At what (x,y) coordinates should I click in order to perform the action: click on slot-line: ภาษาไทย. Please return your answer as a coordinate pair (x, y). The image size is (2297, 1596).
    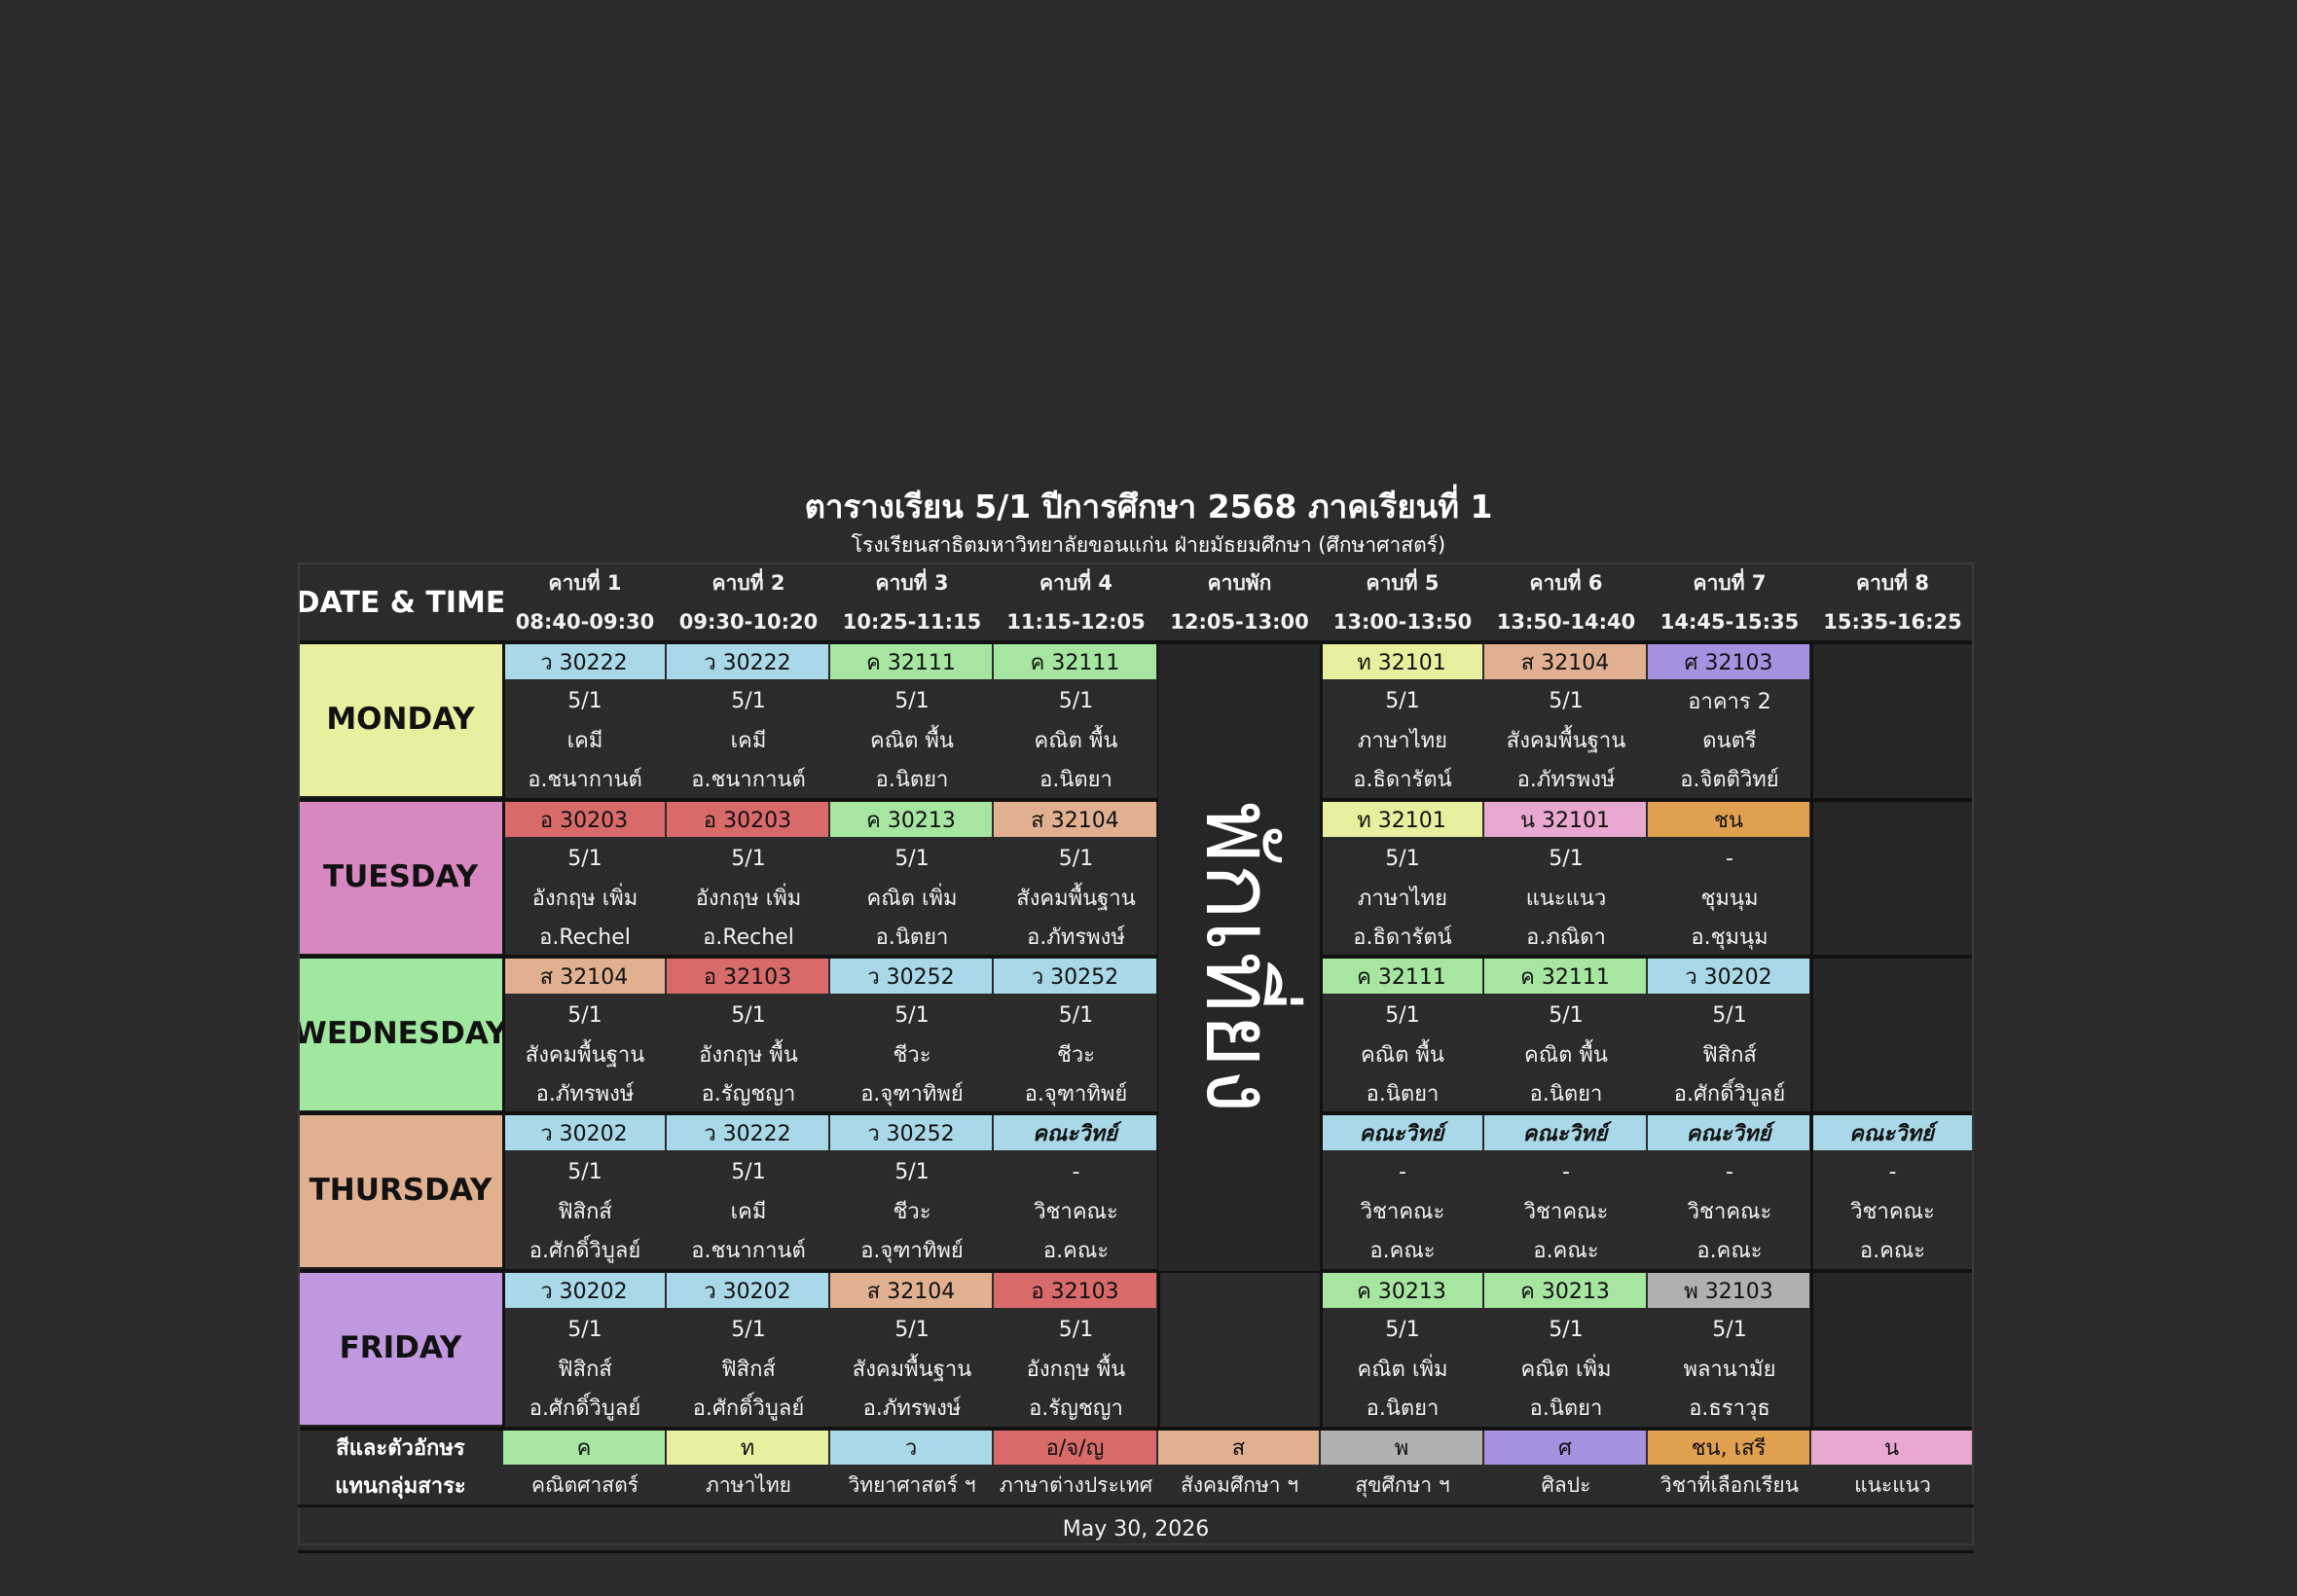
    Looking at the image, I should click on (1402, 740).